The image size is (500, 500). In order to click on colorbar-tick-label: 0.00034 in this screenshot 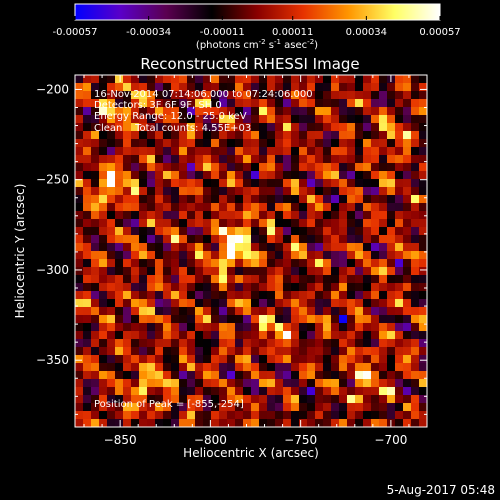, I will do `click(366, 32)`.